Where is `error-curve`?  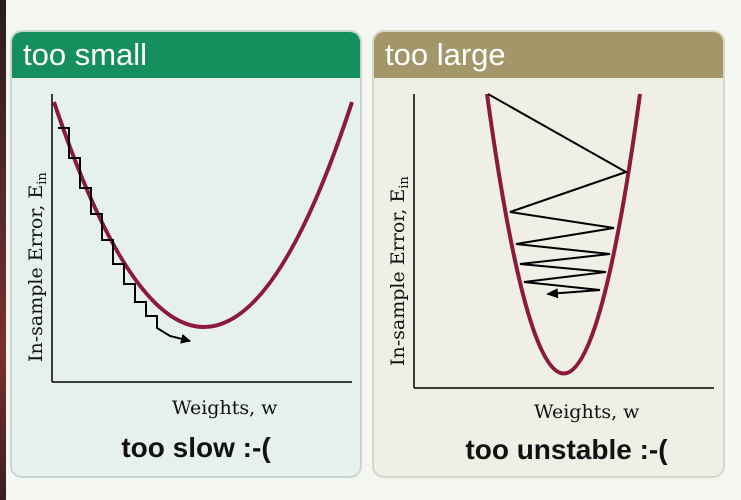 error-curve is located at coordinates (563, 234).